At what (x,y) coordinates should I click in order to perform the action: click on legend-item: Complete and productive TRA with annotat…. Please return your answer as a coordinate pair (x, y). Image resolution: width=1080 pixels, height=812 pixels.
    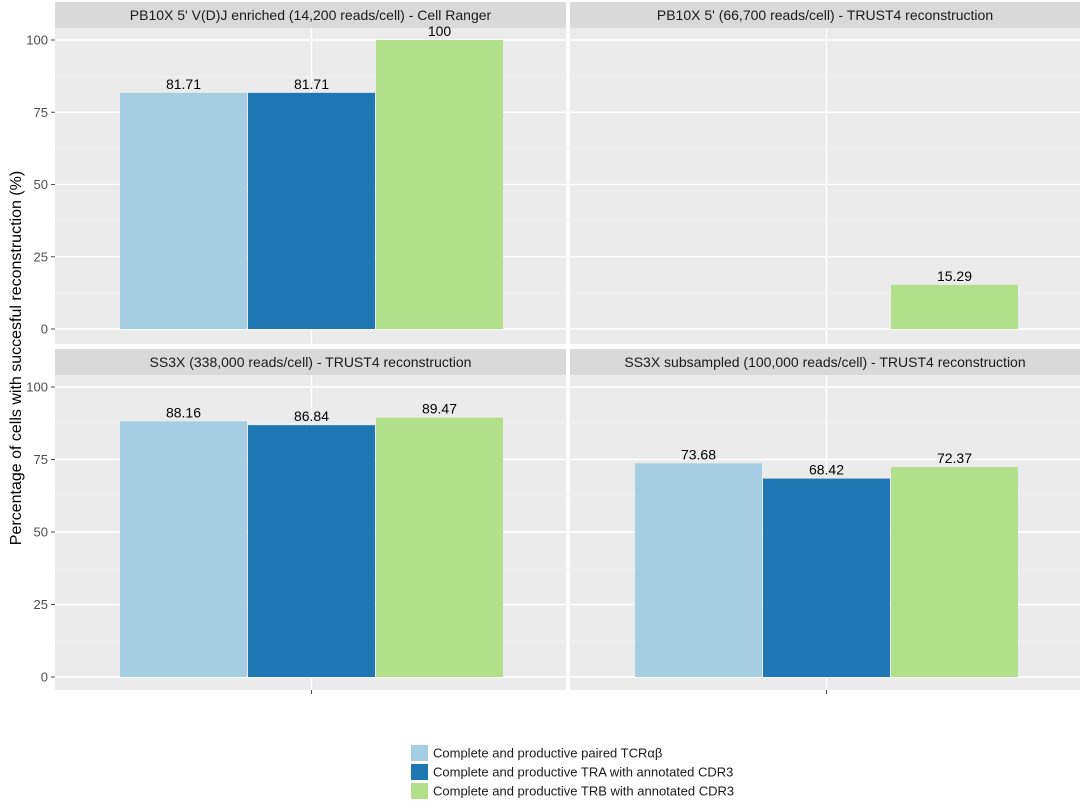
    Looking at the image, I should click on (572, 772).